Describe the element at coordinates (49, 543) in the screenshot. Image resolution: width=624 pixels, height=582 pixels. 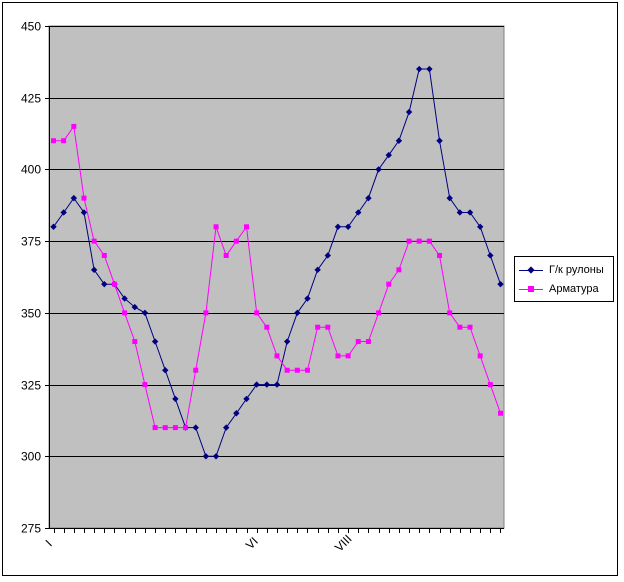
I see `x-tick-label-0: I` at that location.